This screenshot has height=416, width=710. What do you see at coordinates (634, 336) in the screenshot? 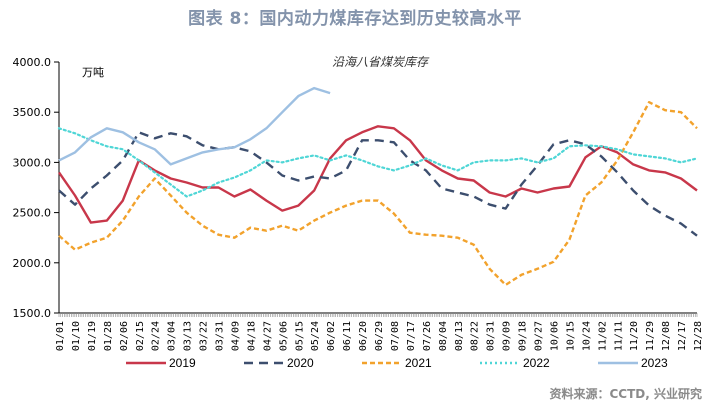
I see `x-tick-label: 11/20` at bounding box center [634, 336].